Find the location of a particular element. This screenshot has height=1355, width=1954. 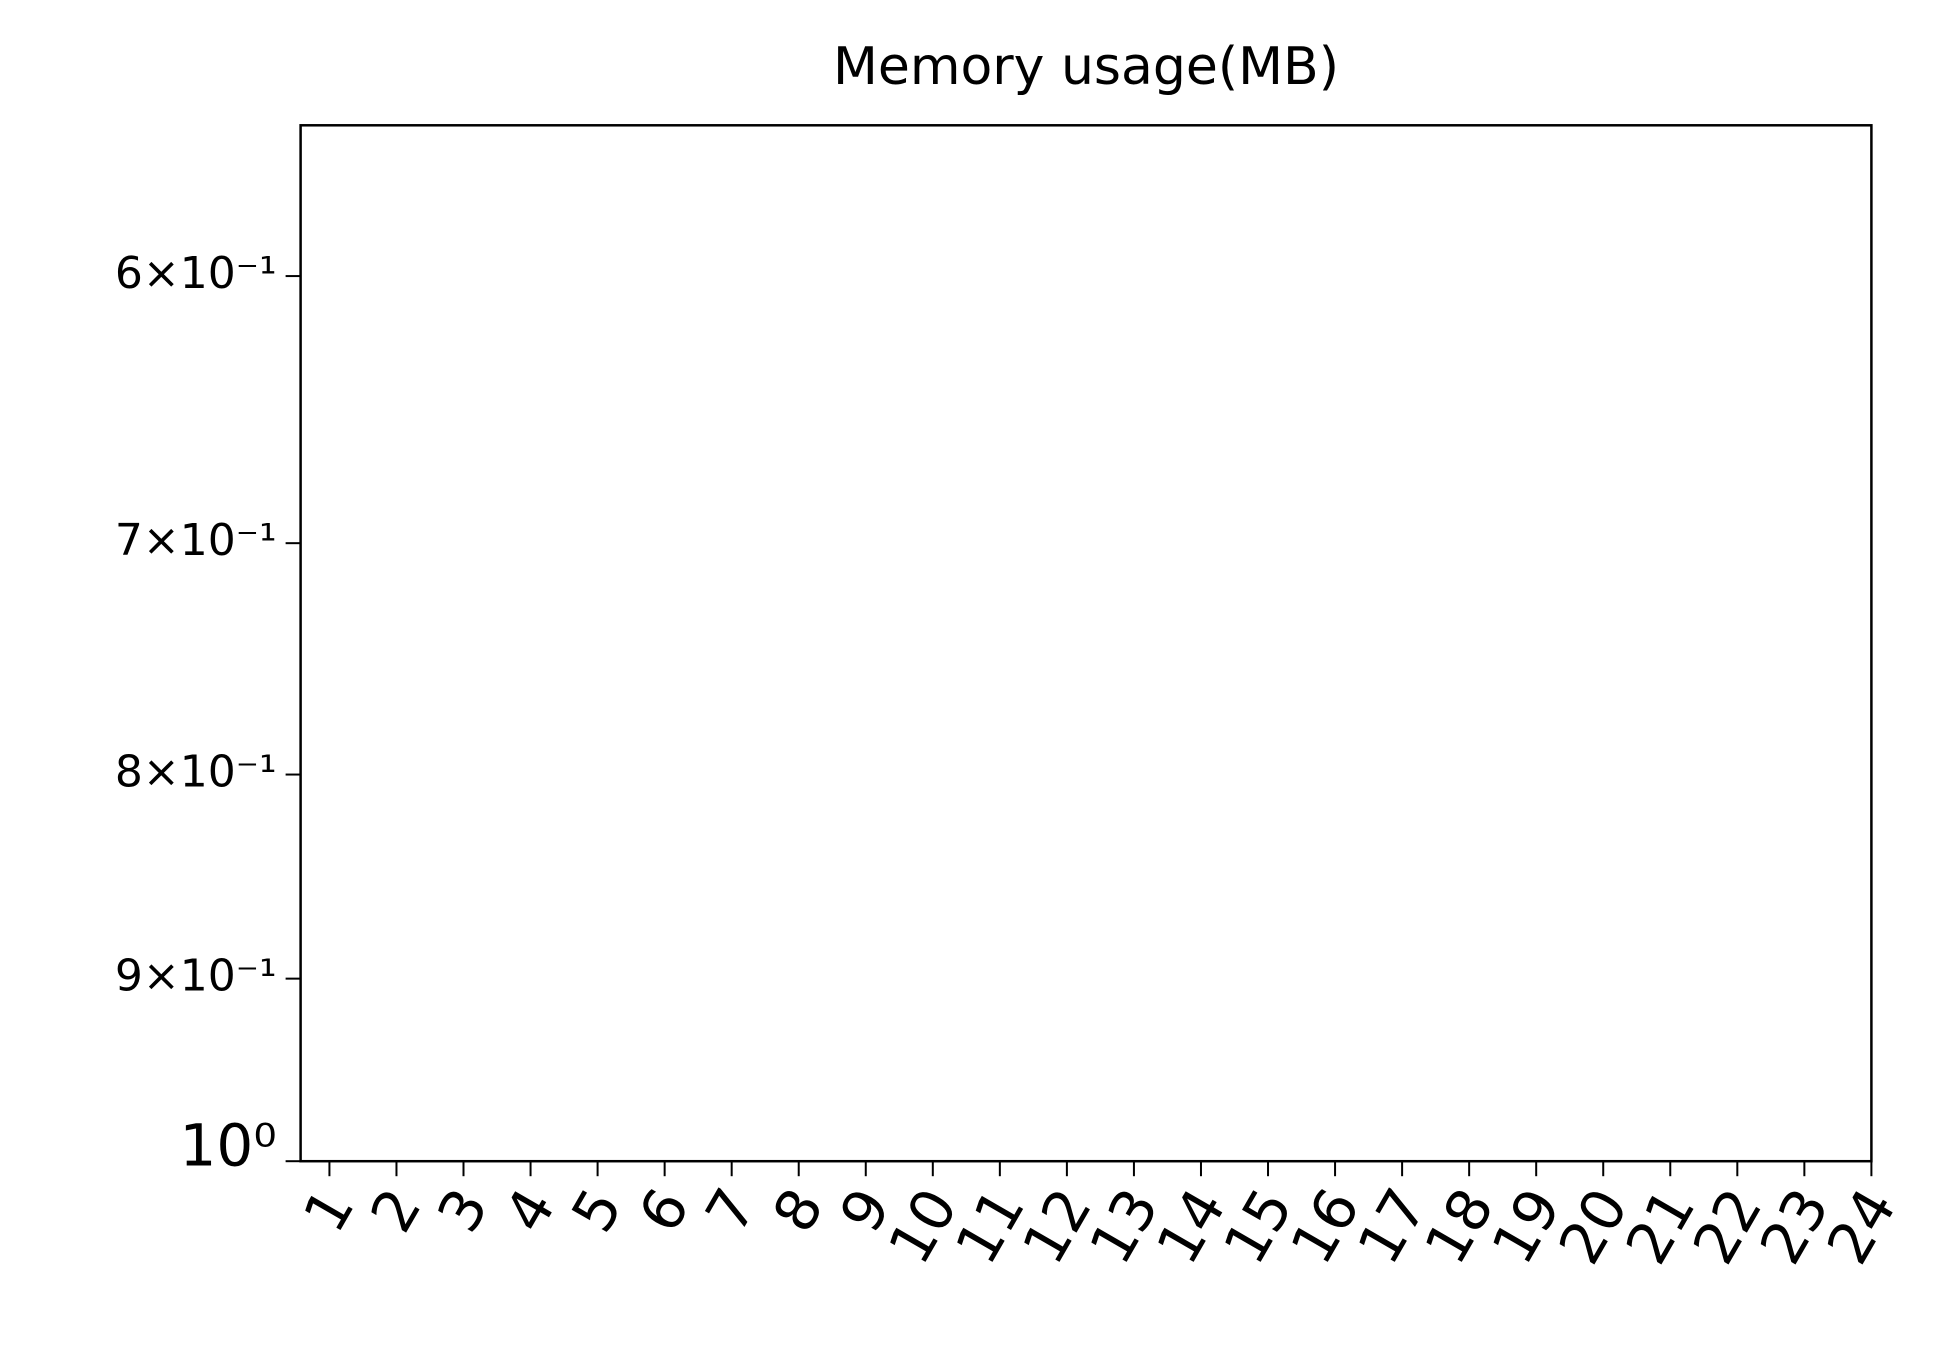

x-tick-label: 24 is located at coordinates (1862, 1226).